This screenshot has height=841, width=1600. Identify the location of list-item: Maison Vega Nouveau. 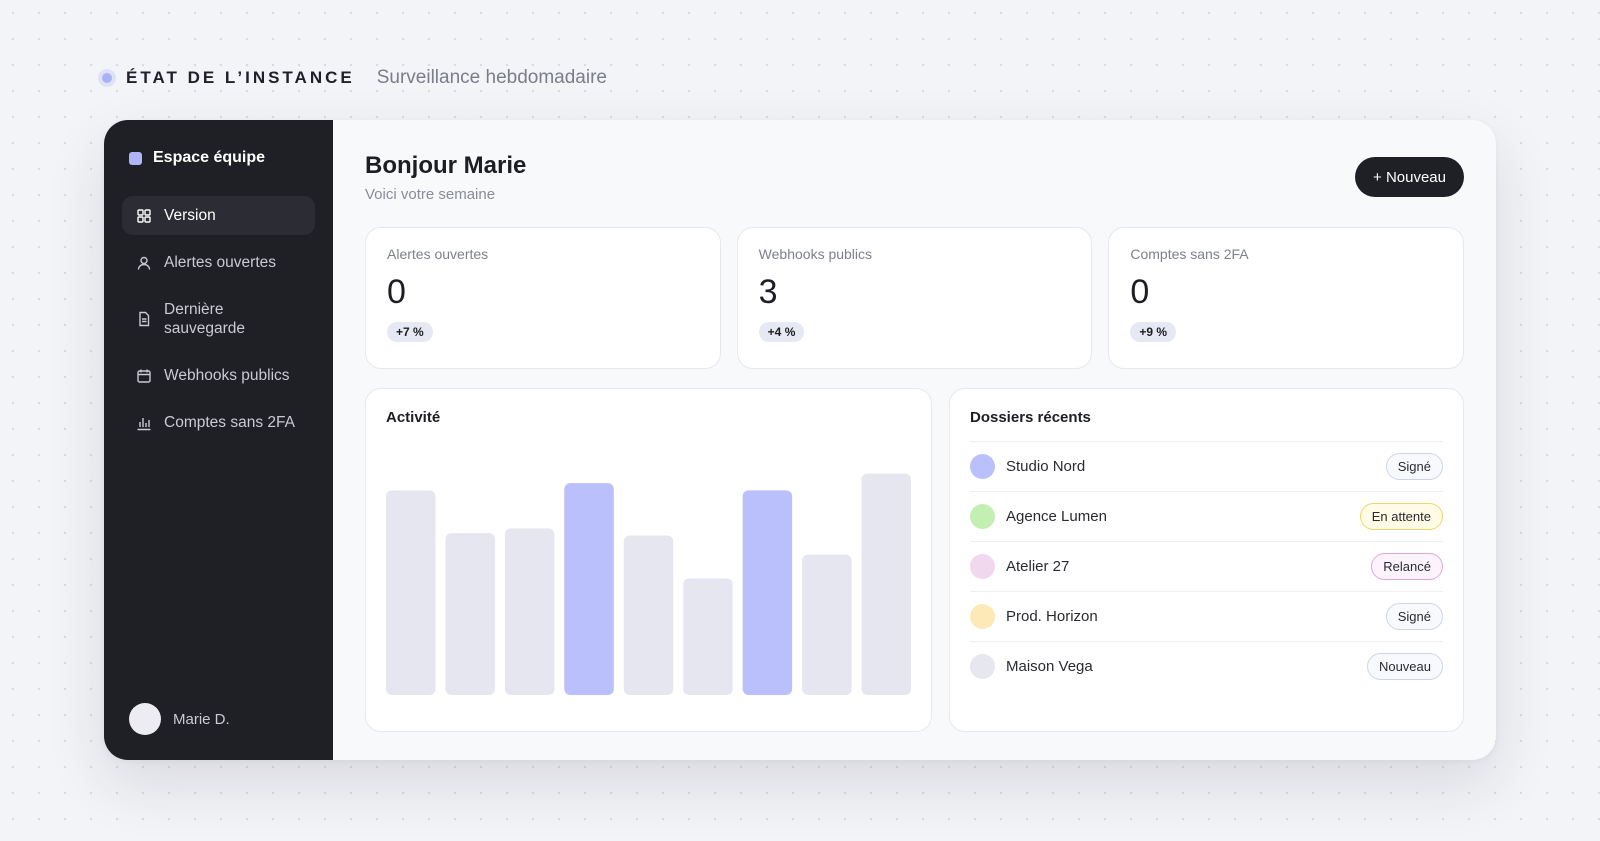
(1206, 666).